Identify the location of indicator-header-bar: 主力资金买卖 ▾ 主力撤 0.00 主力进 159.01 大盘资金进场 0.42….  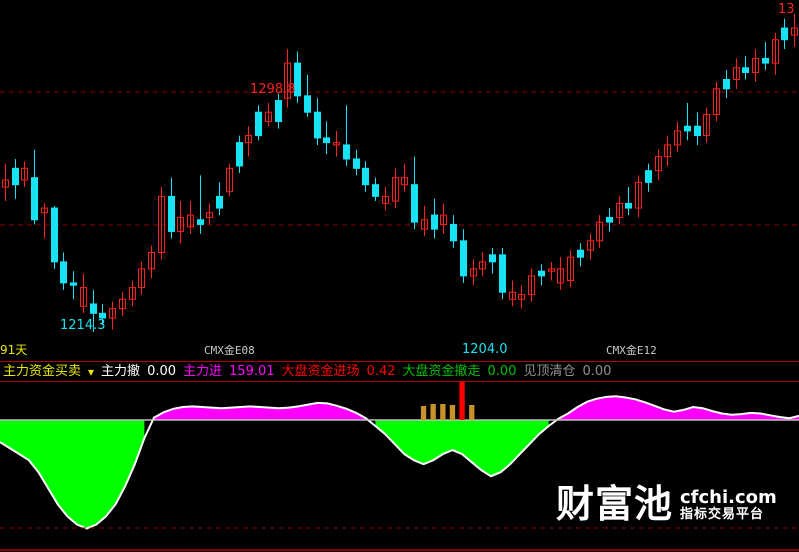
(399, 371).